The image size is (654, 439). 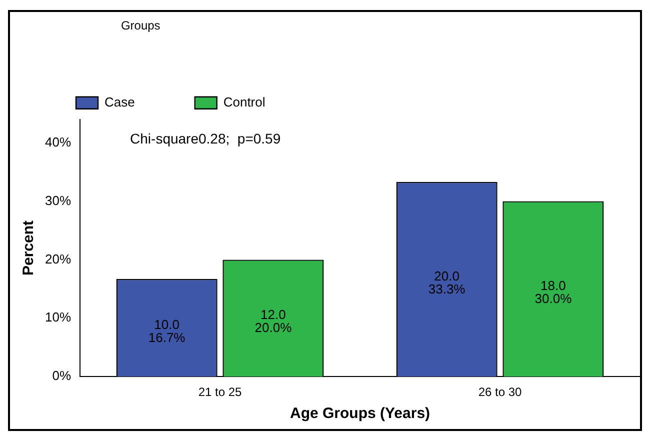 I want to click on x-tick-label: 21 to 25, so click(x=220, y=392).